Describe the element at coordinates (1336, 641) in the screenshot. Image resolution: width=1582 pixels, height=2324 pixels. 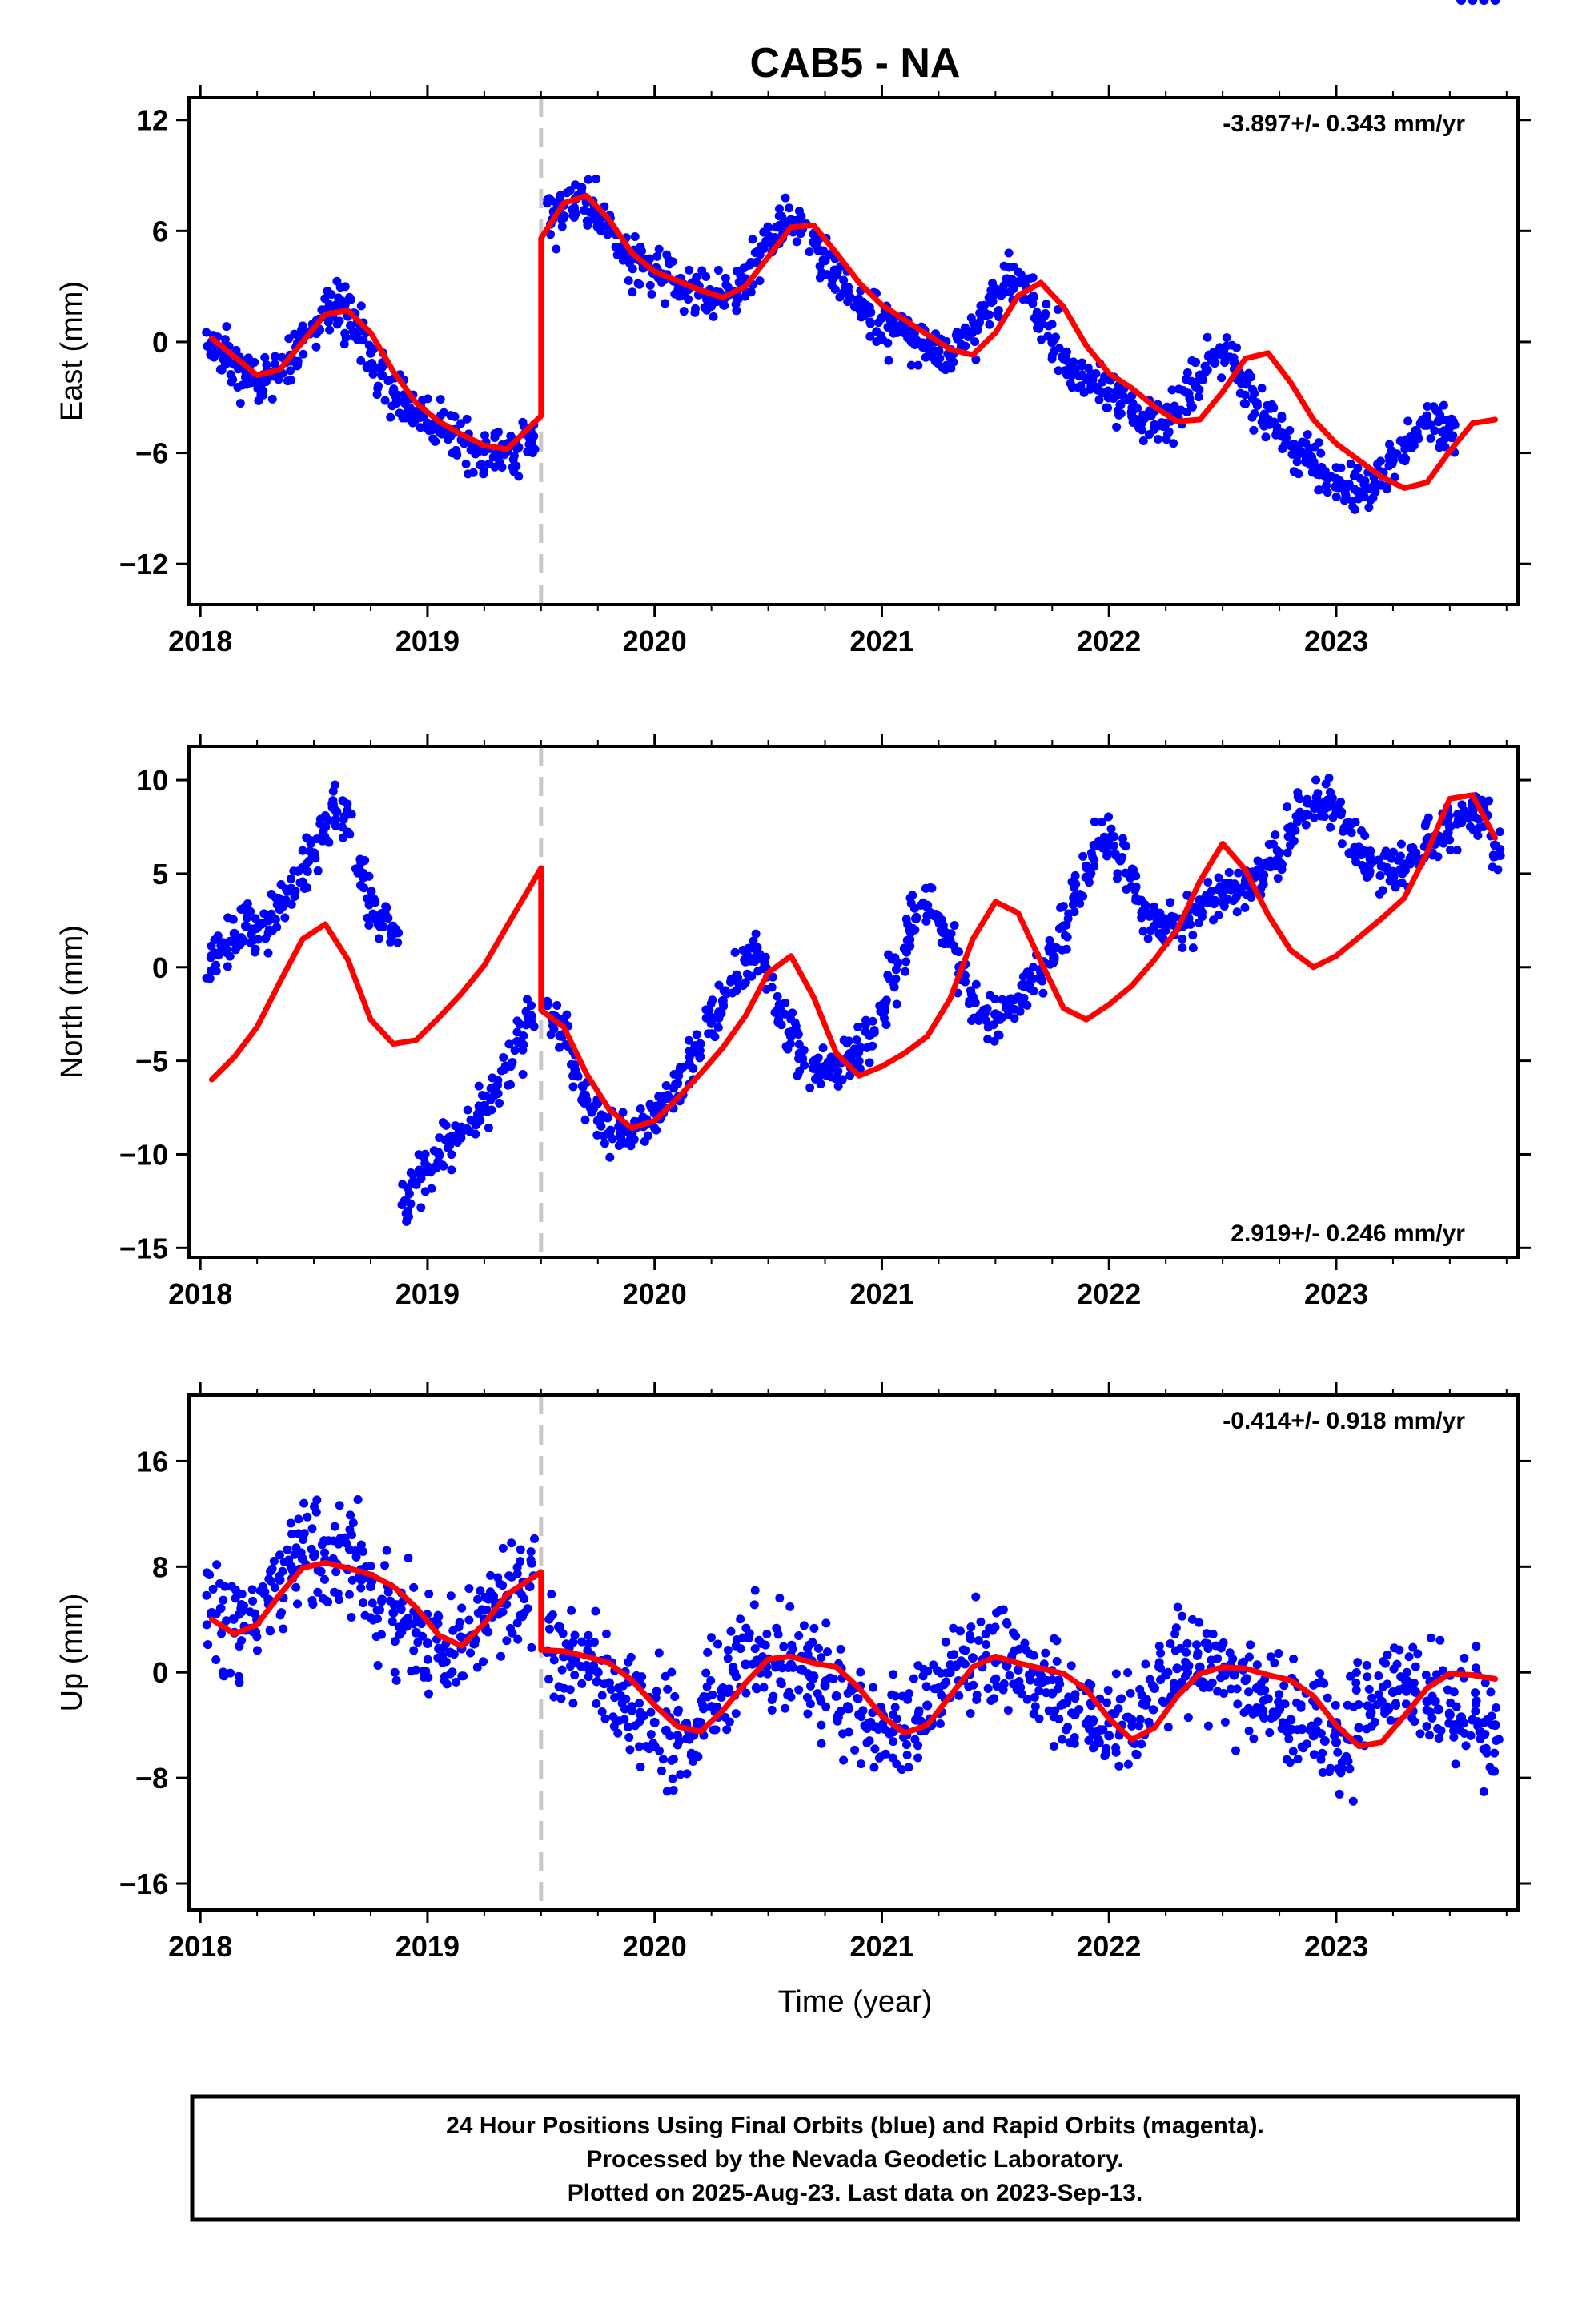
I see `x-tick-label: 2023` at that location.